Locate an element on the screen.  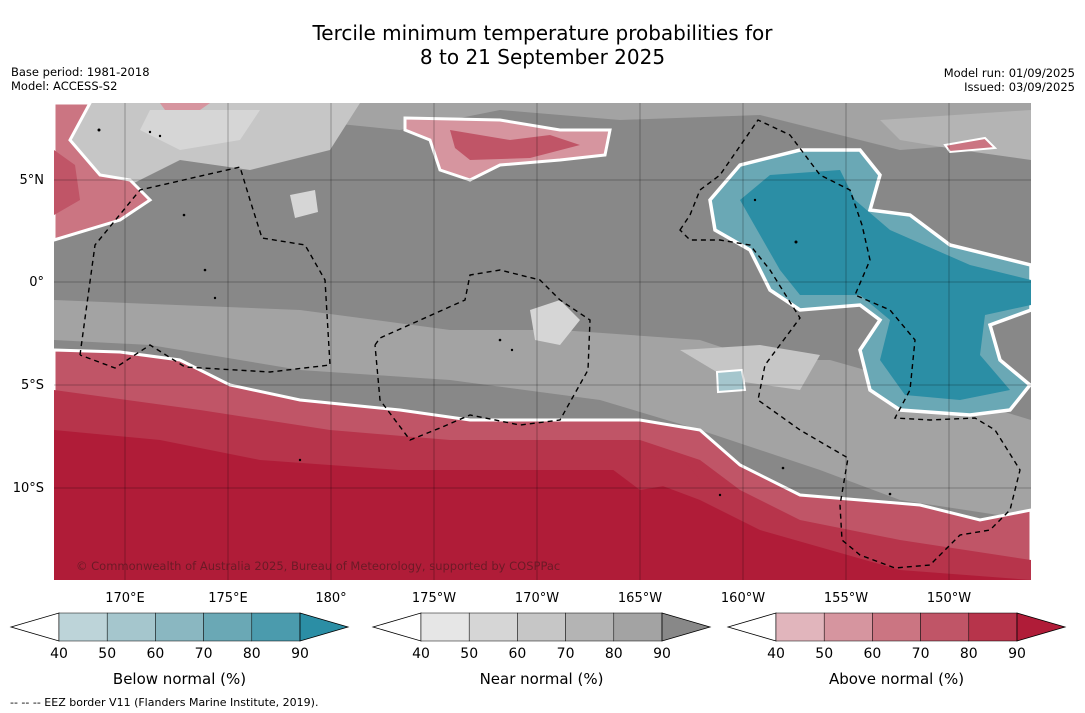
colorbar: 40 50 60 70 80 90 Below normal (%) is located at coordinates (179, 650).